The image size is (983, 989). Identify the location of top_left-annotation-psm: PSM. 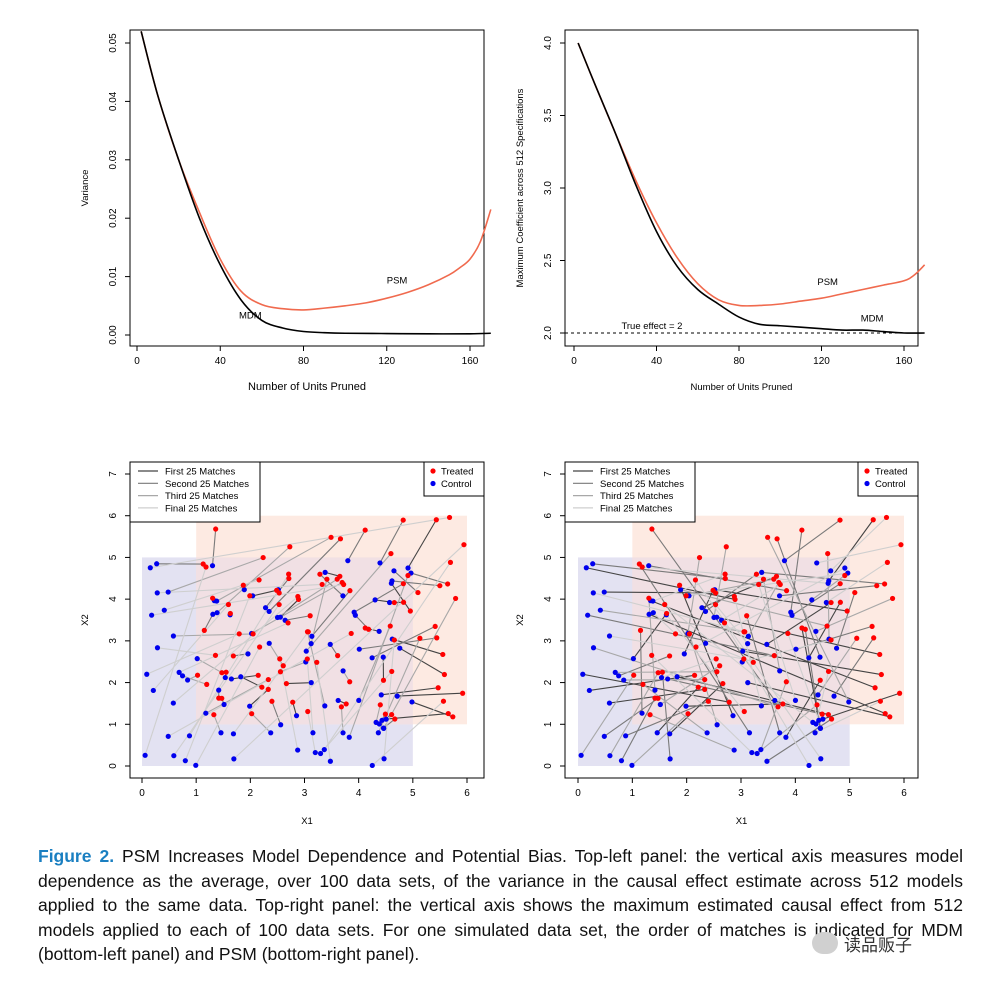
(397, 281).